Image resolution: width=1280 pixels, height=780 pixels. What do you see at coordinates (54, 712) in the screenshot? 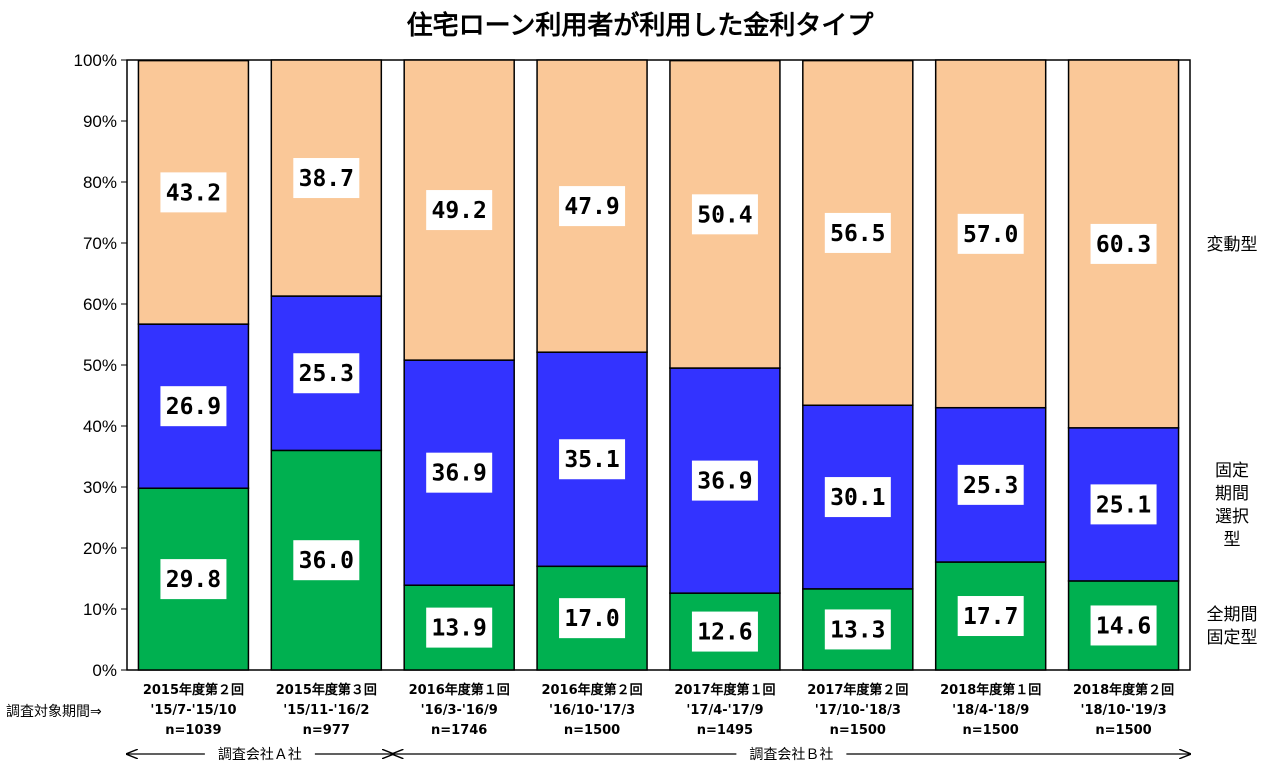
I see `period-label: 調査対象期間⇒` at bounding box center [54, 712].